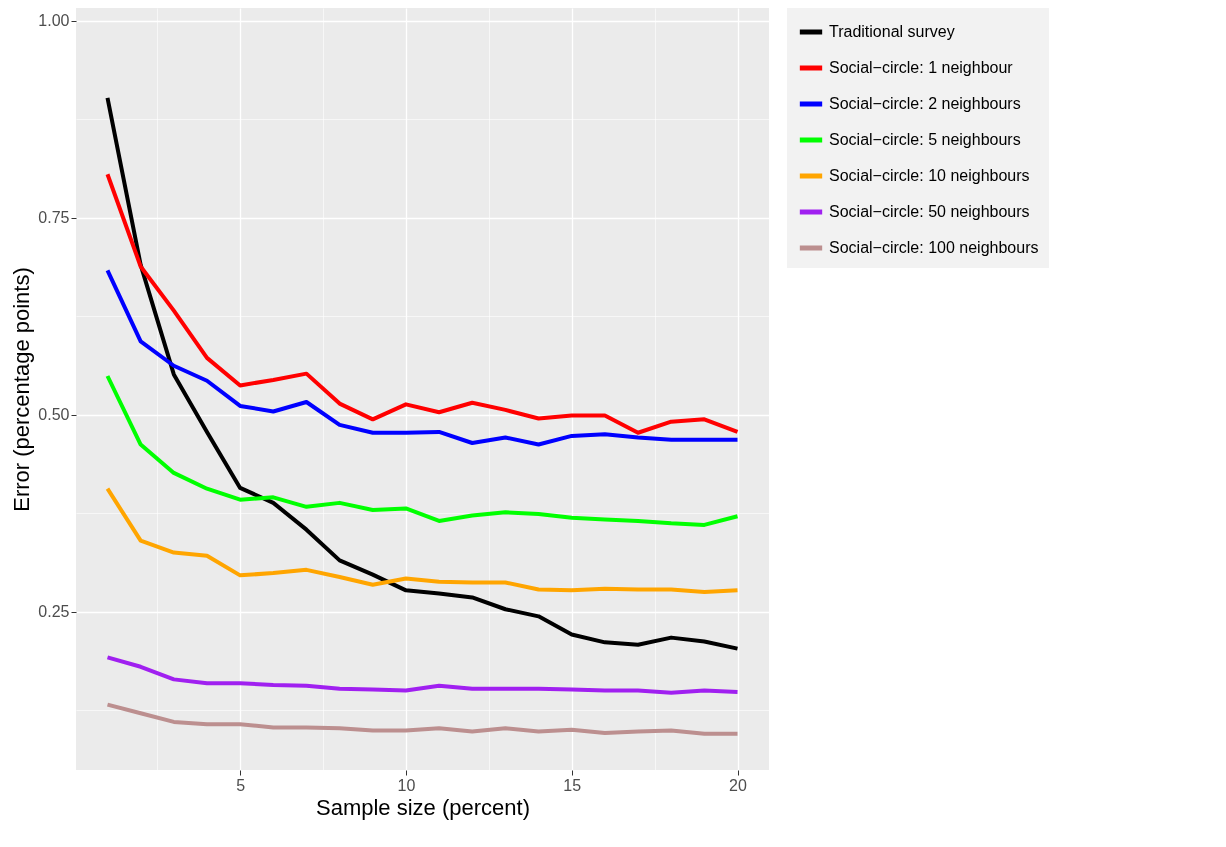 The width and height of the screenshot is (1226, 847). I want to click on x-axis-title: Sample size (percent), so click(423, 807).